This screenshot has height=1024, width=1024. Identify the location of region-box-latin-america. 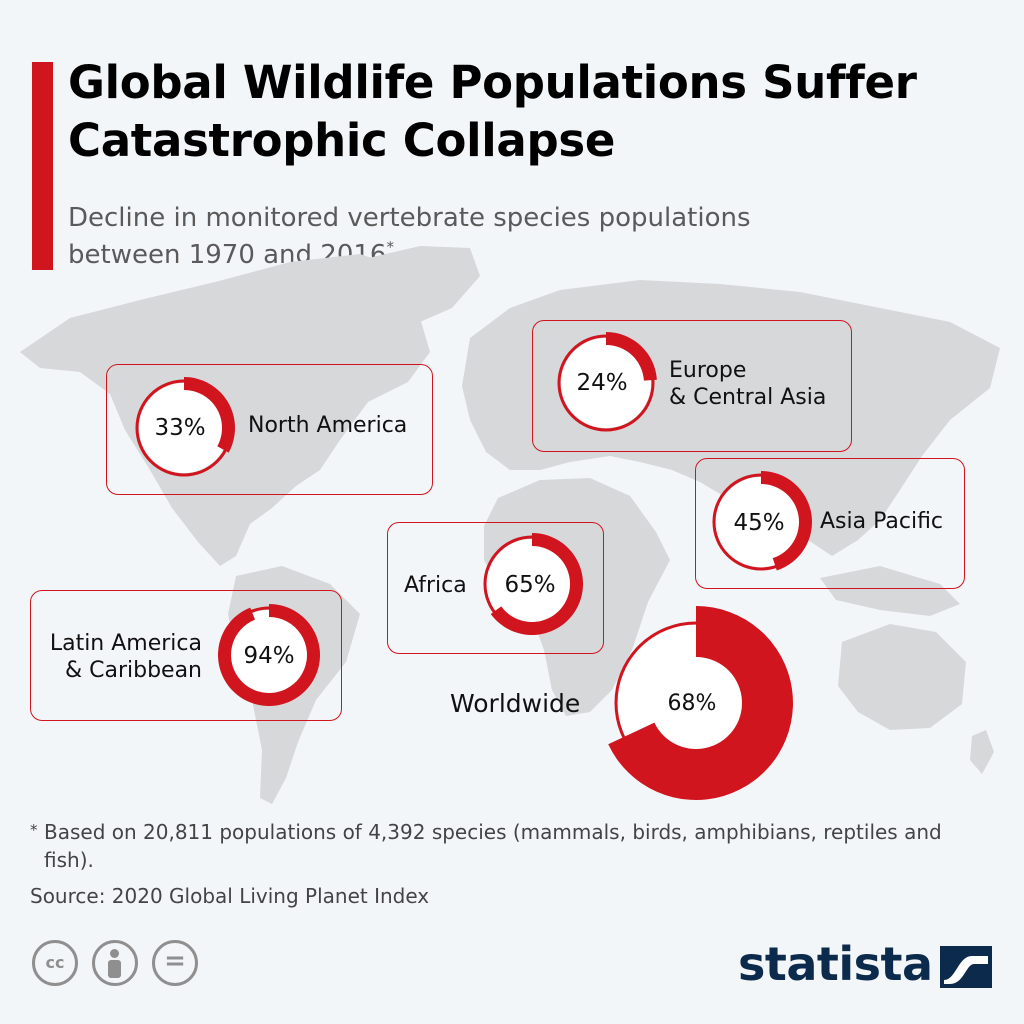
(186, 655).